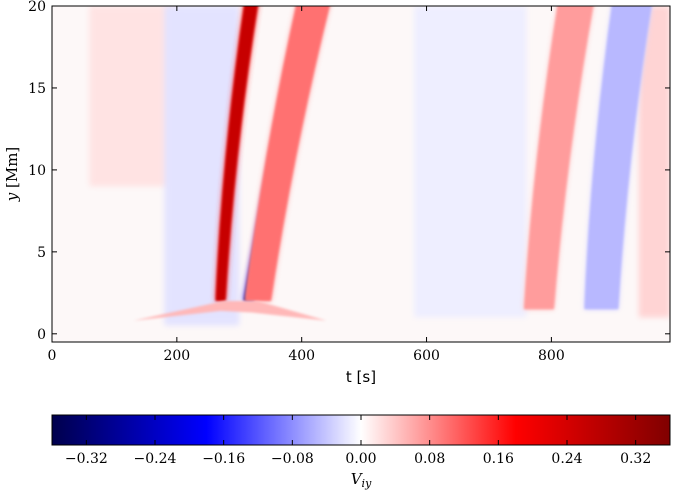 The height and width of the screenshot is (491, 673). What do you see at coordinates (618, 158) in the screenshot?
I see `secondary-negative-band` at bounding box center [618, 158].